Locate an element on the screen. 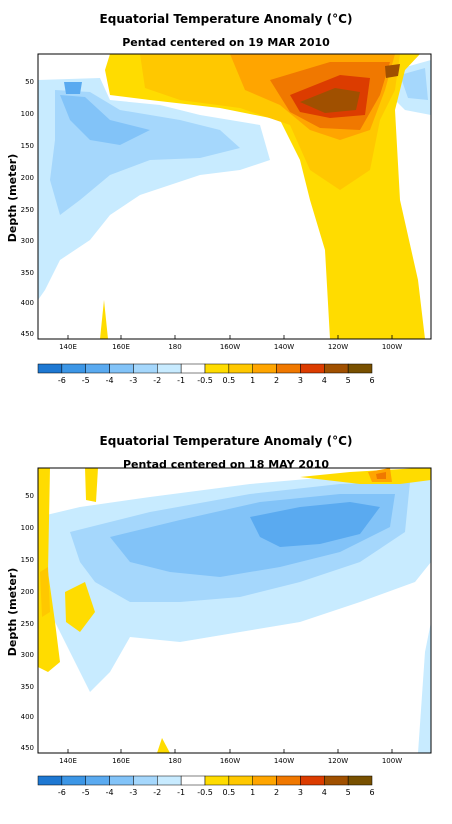  x-tick-label: 120W is located at coordinates (338, 347).